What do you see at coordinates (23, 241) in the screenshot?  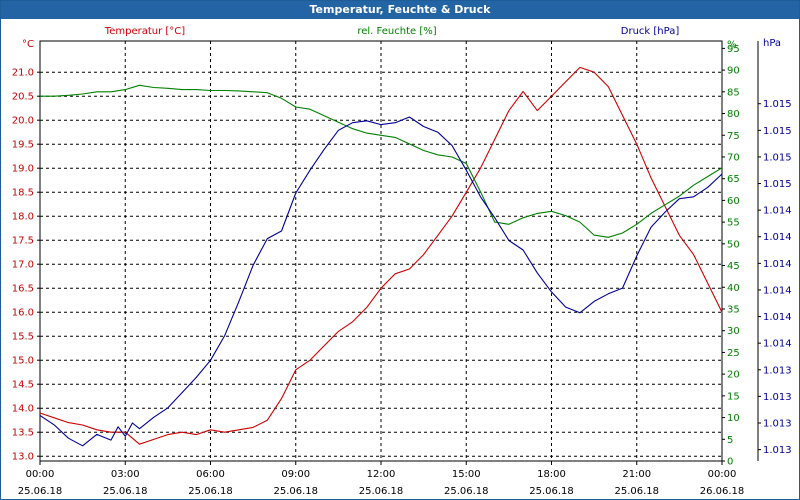 I see `left-tick-label: 17.5` at bounding box center [23, 241].